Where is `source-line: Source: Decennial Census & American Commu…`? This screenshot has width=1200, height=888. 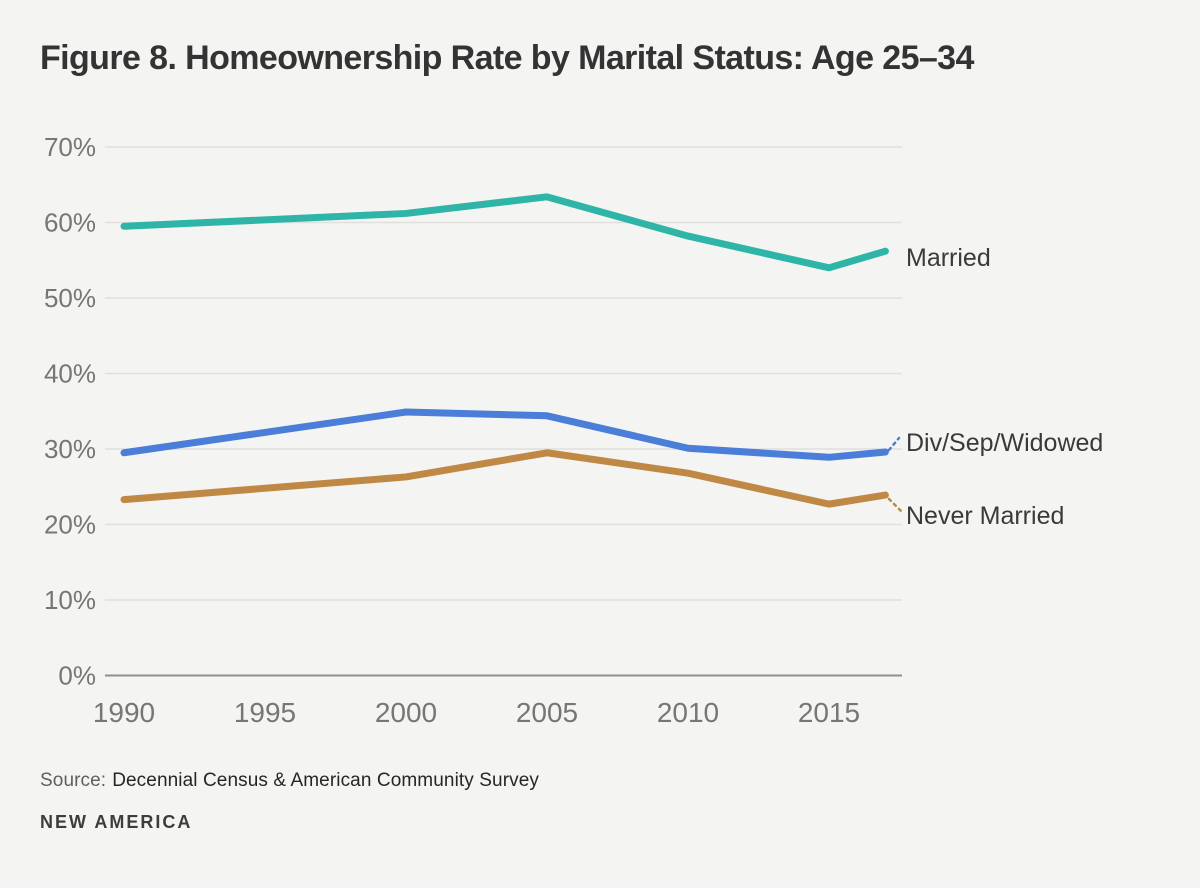
source-line: Source: Decennial Census & American Commu… is located at coordinates (289, 781).